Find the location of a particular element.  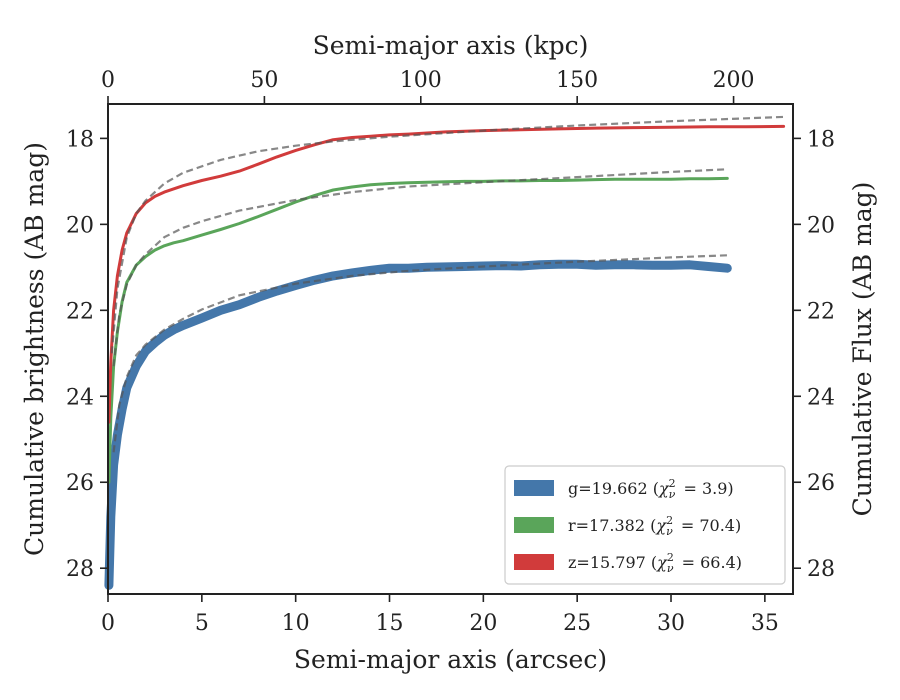

legend-box is located at coordinates (645, 525).